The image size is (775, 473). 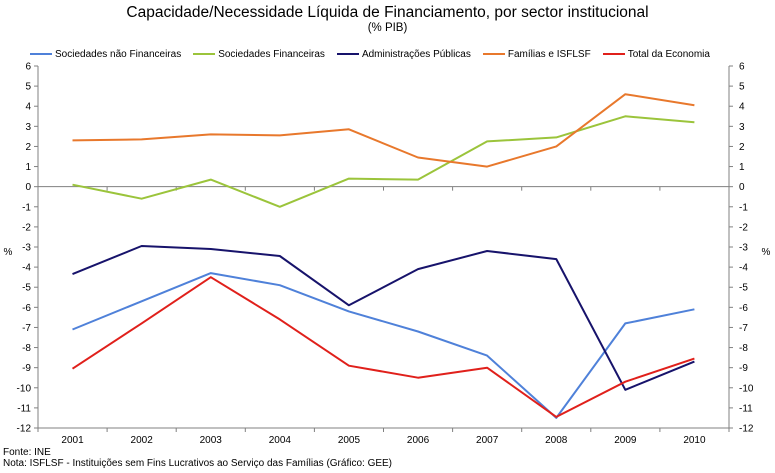 I want to click on y-tick-label-left: 1, so click(x=28, y=167).